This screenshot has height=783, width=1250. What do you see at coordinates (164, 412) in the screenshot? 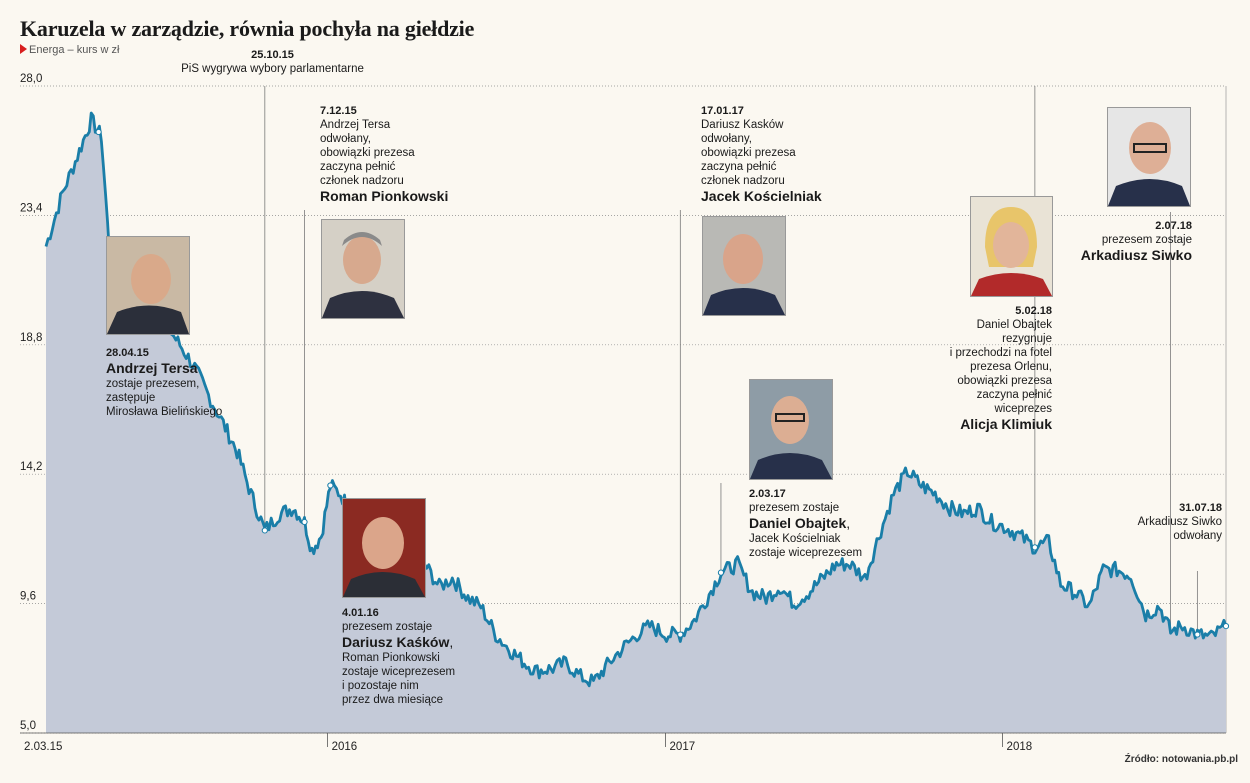
I see `event-text: Mirosława Bielińskiego` at bounding box center [164, 412].